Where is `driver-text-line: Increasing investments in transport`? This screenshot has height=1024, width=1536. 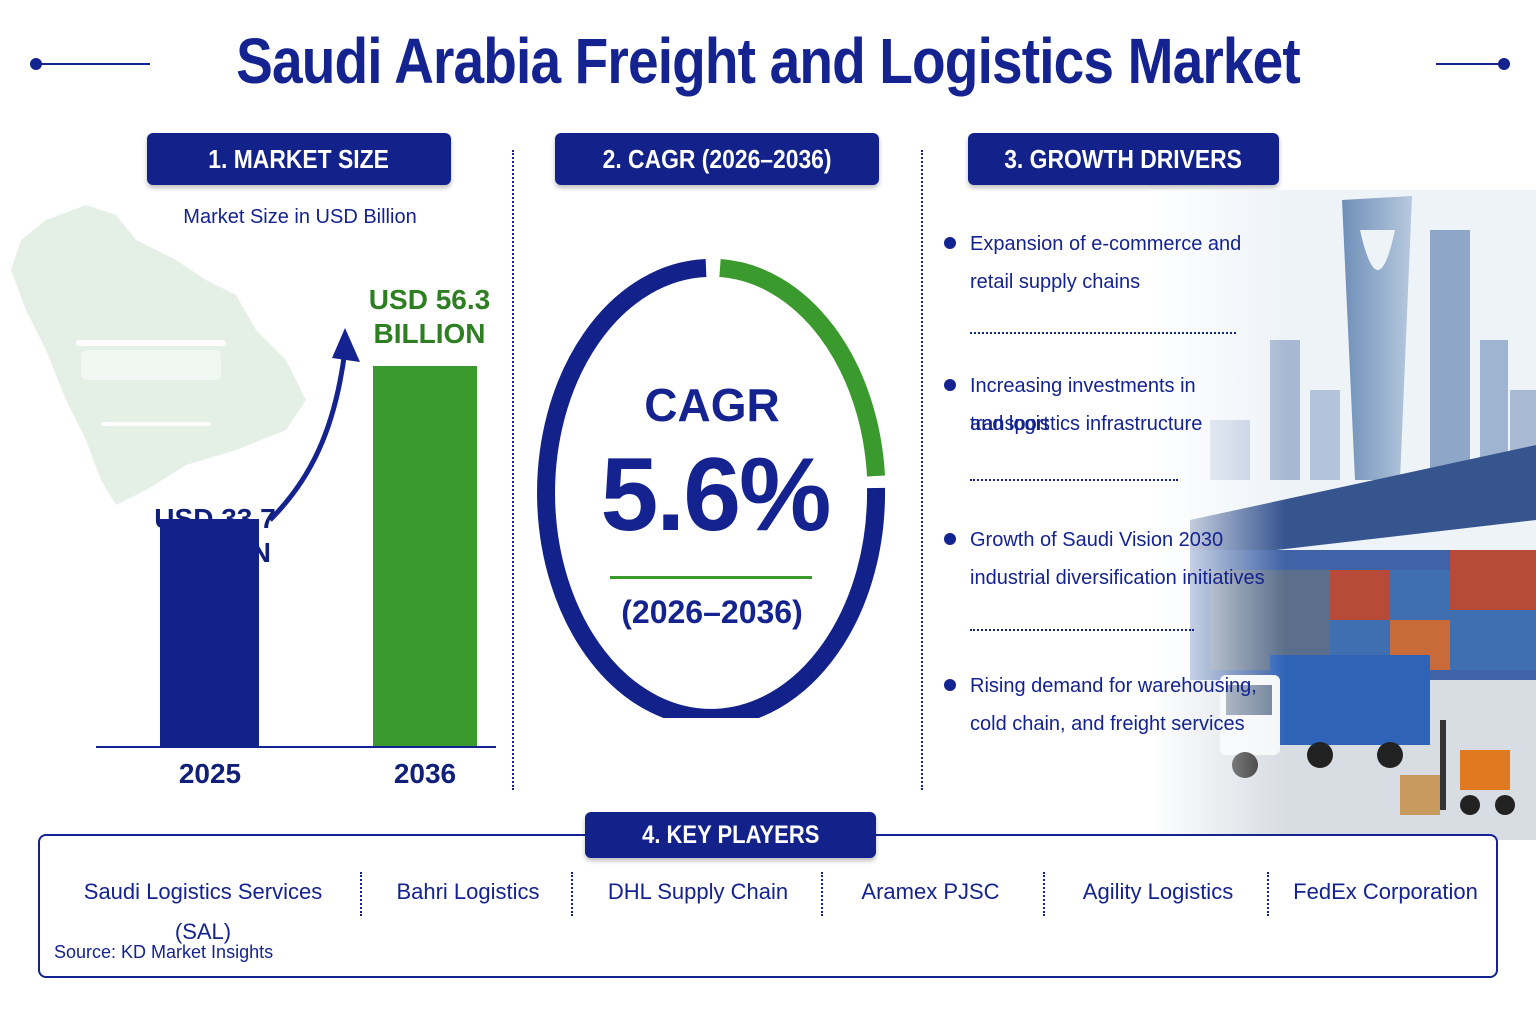 driver-text-line: Increasing investments in transport is located at coordinates (1083, 405).